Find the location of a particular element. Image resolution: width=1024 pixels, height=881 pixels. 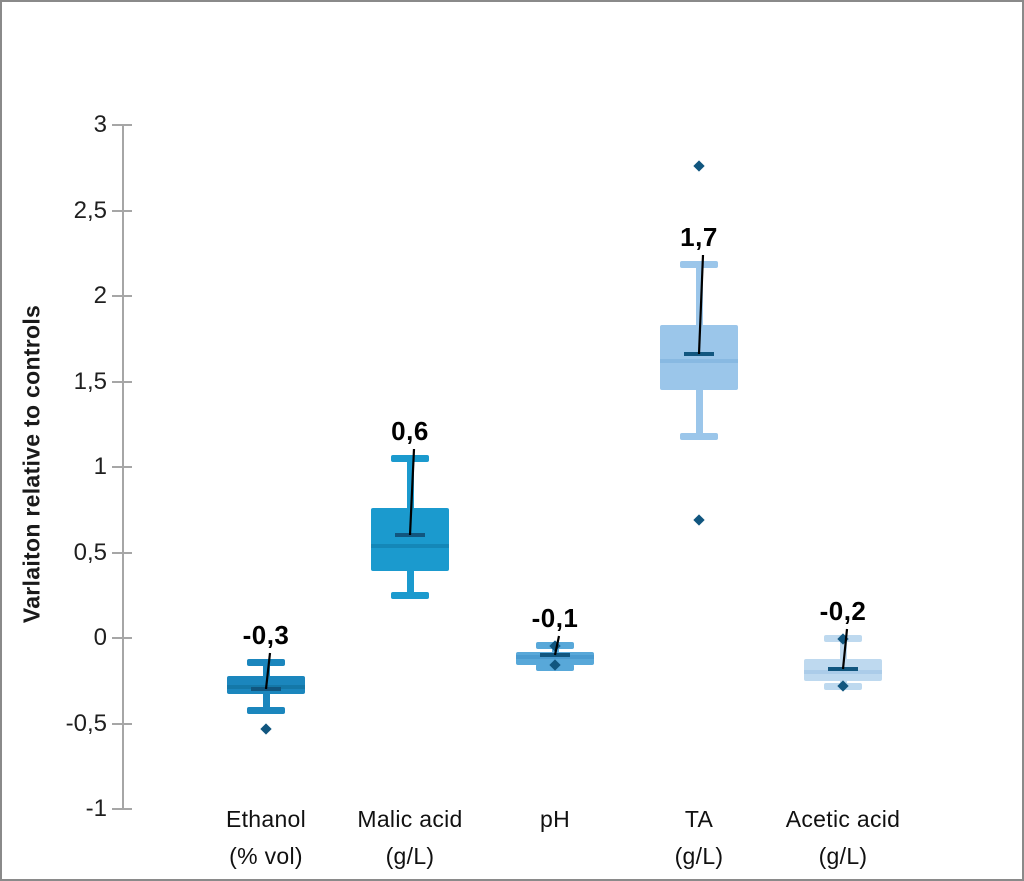

y-tick-label: 1,5 is located at coordinates (90, 381).